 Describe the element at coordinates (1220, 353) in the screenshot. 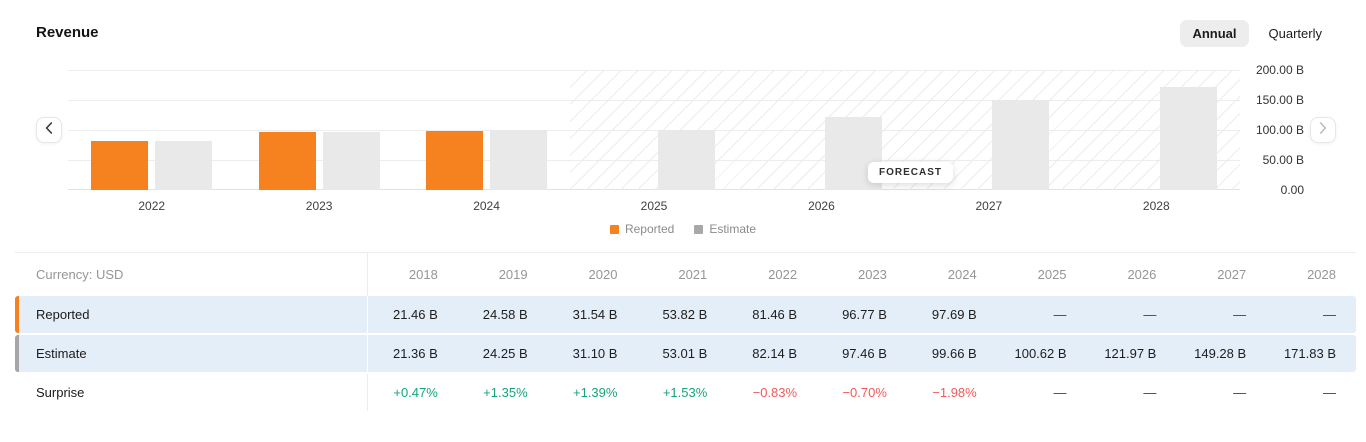

I see `table-cell: 149.28 B` at that location.